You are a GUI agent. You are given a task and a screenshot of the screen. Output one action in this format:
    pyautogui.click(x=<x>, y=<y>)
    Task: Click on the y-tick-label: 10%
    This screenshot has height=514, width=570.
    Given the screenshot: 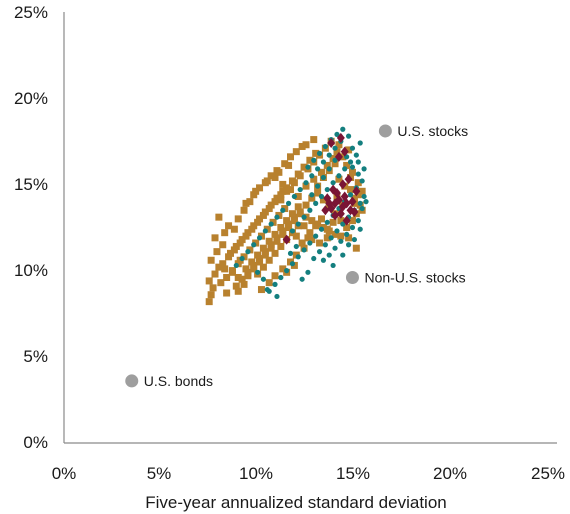 What is the action you would take?
    pyautogui.click(x=31, y=270)
    